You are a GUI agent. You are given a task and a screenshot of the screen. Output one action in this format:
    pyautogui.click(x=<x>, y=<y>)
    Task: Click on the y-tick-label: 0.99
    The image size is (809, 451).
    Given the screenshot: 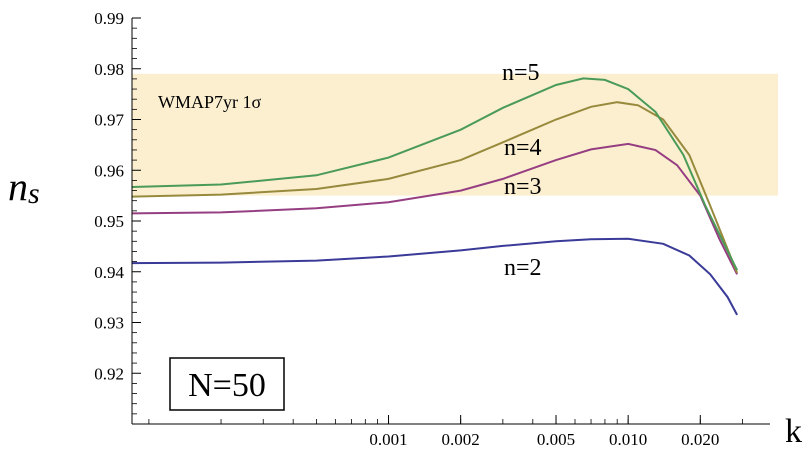 What is the action you would take?
    pyautogui.click(x=109, y=18)
    